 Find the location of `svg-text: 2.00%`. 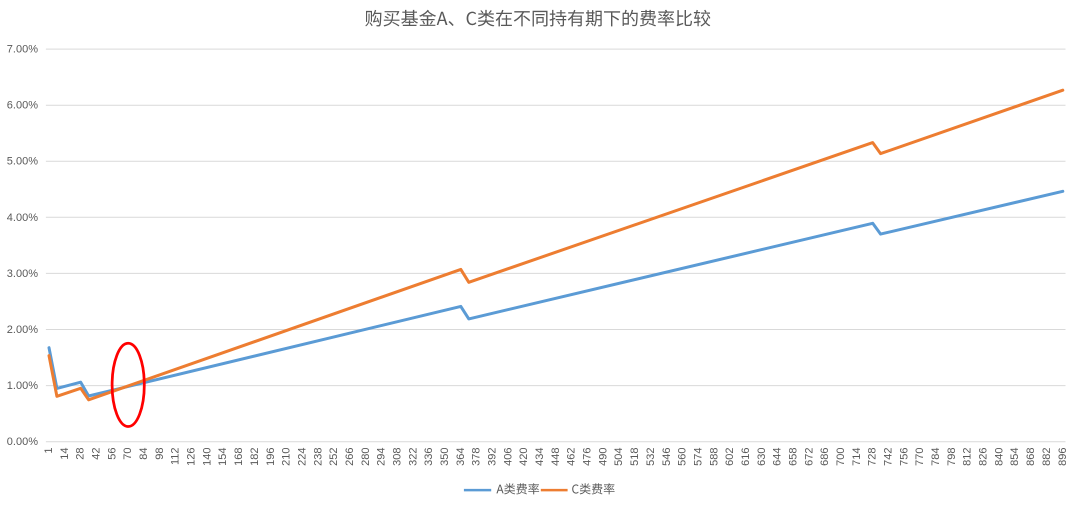

svg-text: 2.00% is located at coordinates (22, 330).